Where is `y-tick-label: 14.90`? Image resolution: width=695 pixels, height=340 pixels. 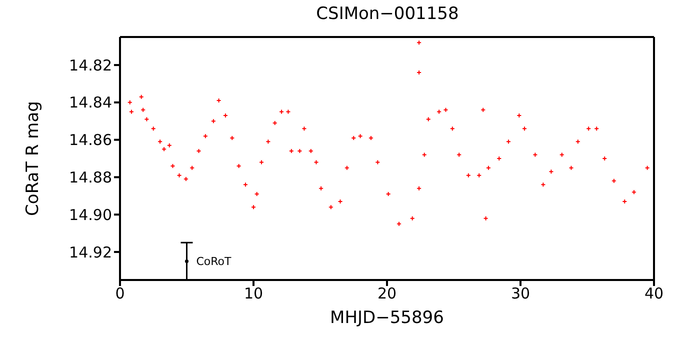 y-tick-label: 14.90 is located at coordinates (90, 215).